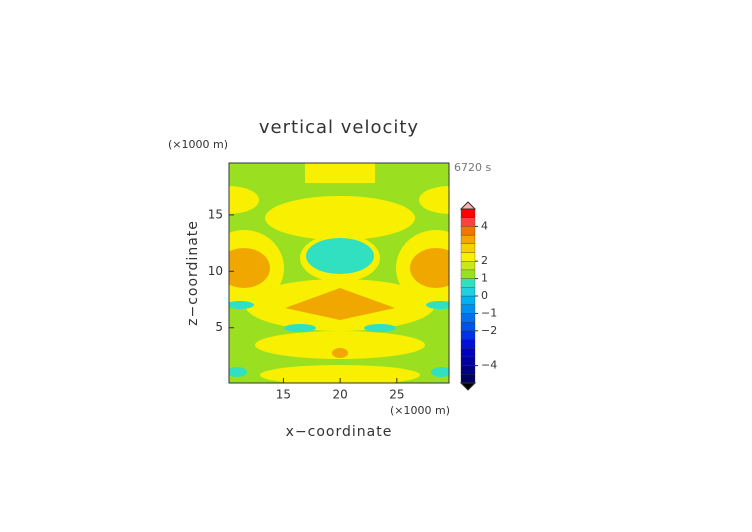 The width and height of the screenshot is (752, 532). Describe the element at coordinates (489, 330) in the screenshot. I see `colorbar-label: −2` at that location.